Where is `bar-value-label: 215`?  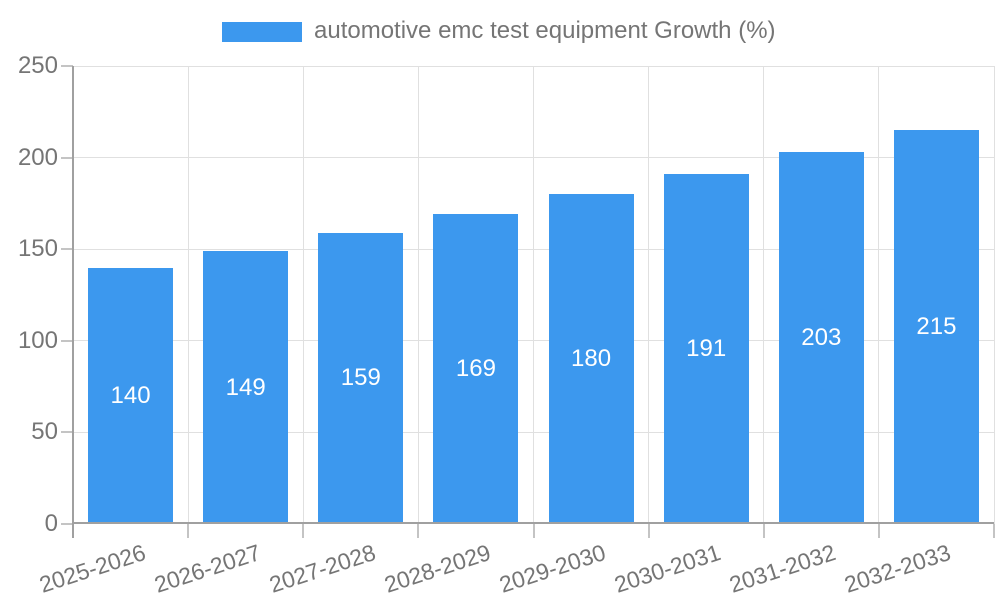 bar-value-label: 215 is located at coordinates (936, 327).